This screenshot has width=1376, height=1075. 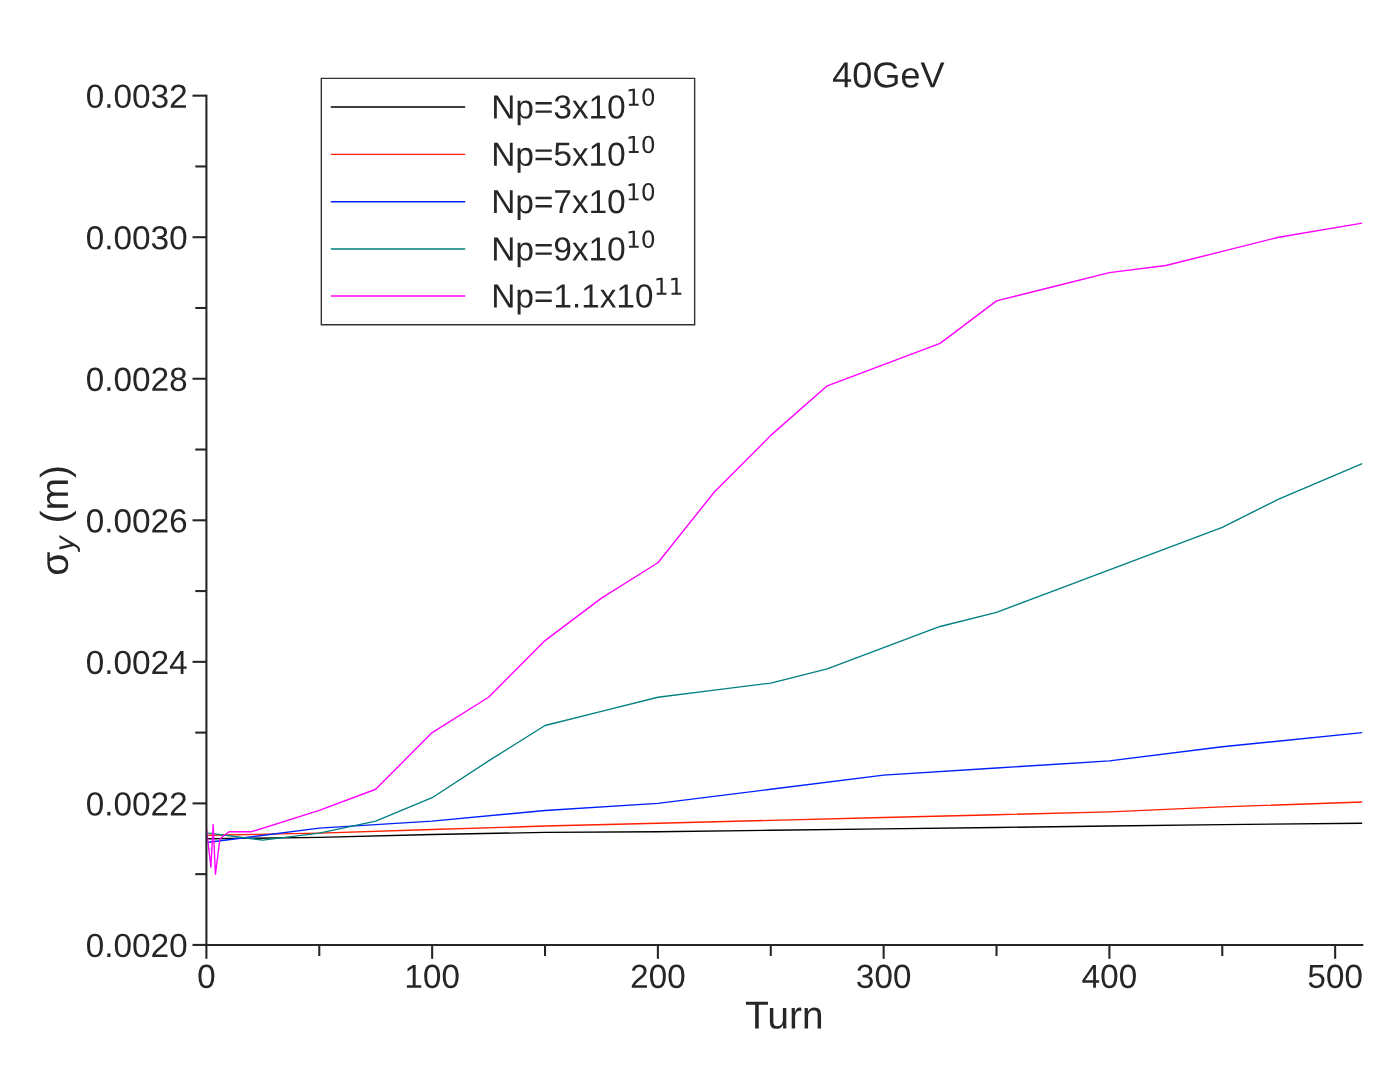 I want to click on y-tick-label: 0.0024, so click(x=137, y=662).